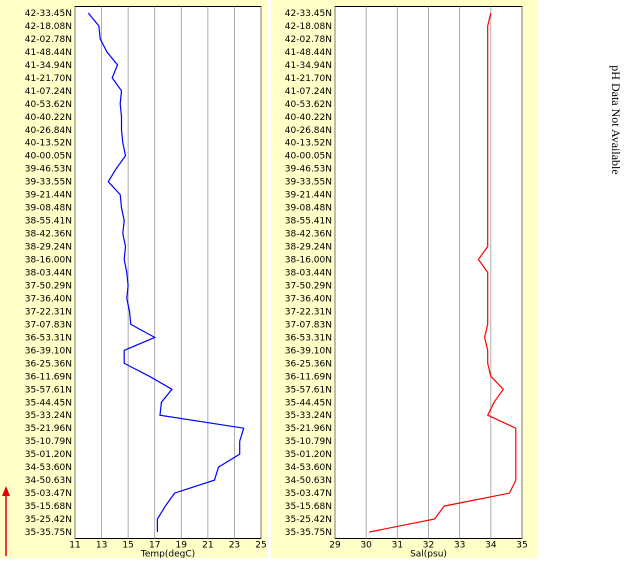 The height and width of the screenshot is (562, 629). I want to click on x-tick-label: 17, so click(154, 546).